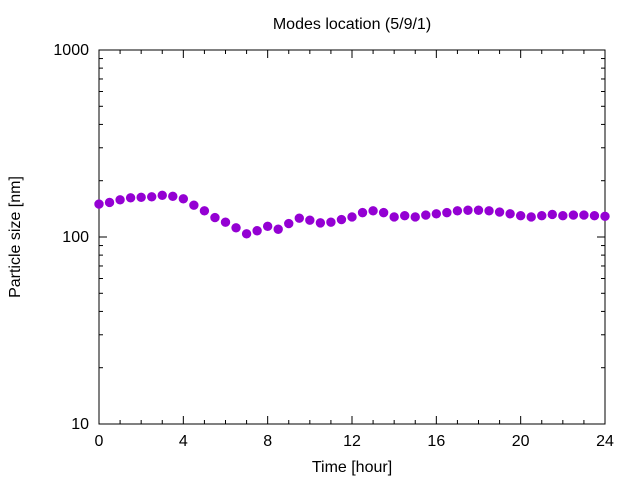 The height and width of the screenshot is (480, 640). What do you see at coordinates (352, 467) in the screenshot?
I see `x-axis-label: Time [hour]` at bounding box center [352, 467].